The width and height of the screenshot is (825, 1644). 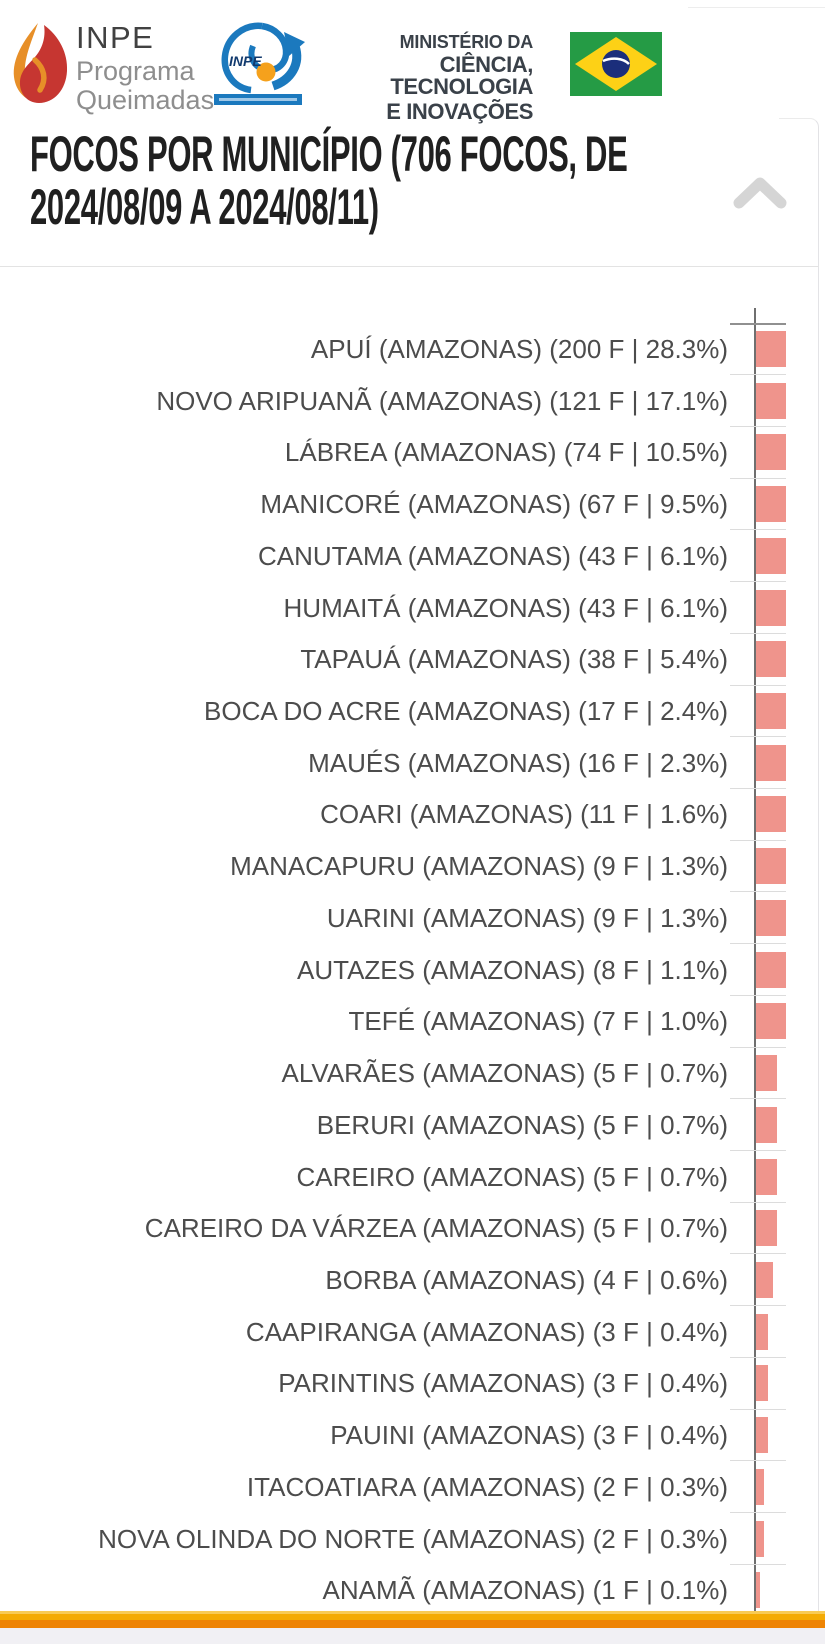 What do you see at coordinates (40, 63) in the screenshot?
I see `programa-queimadas-flame-icon` at bounding box center [40, 63].